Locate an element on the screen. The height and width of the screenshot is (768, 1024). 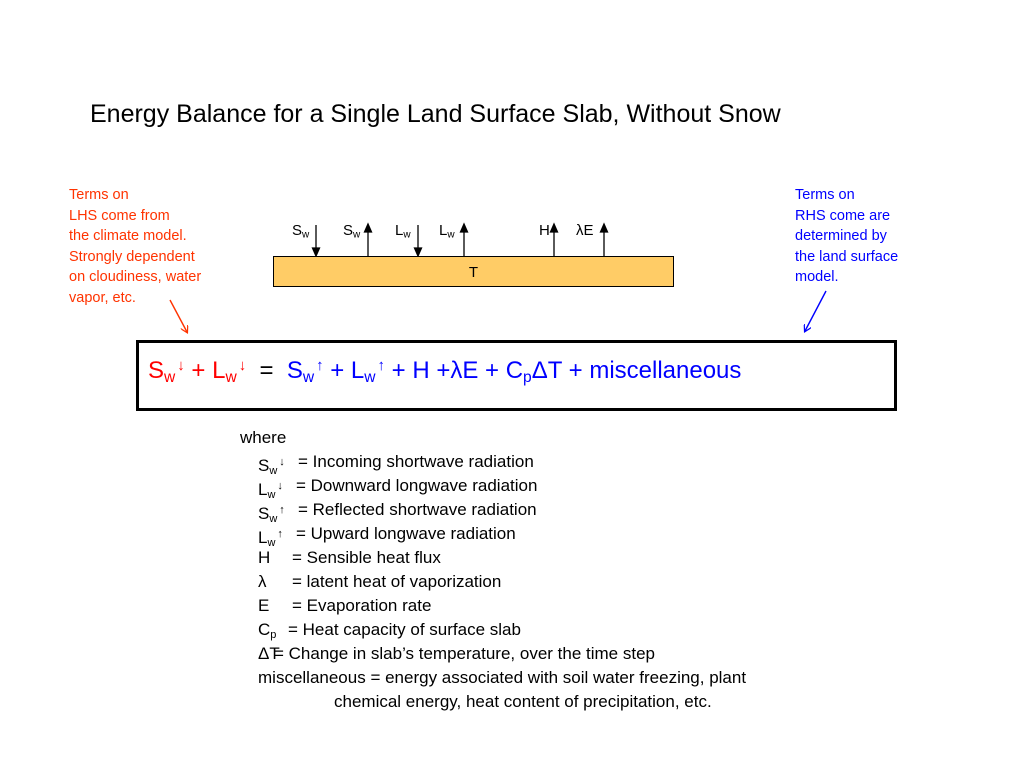
legend-symbol: H is located at coordinates (264, 557).